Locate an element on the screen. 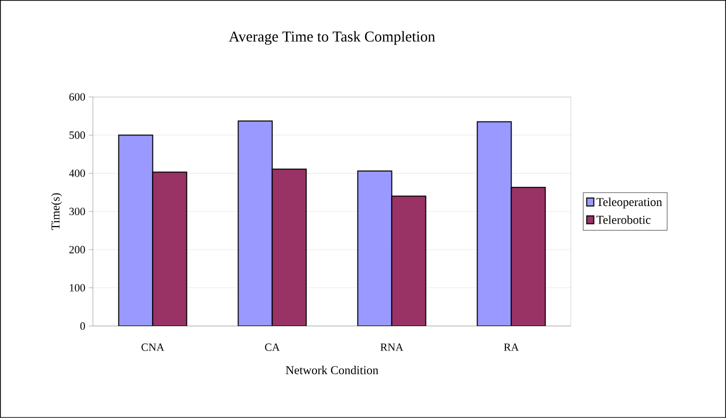  x-tick-label: CA is located at coordinates (272, 347).